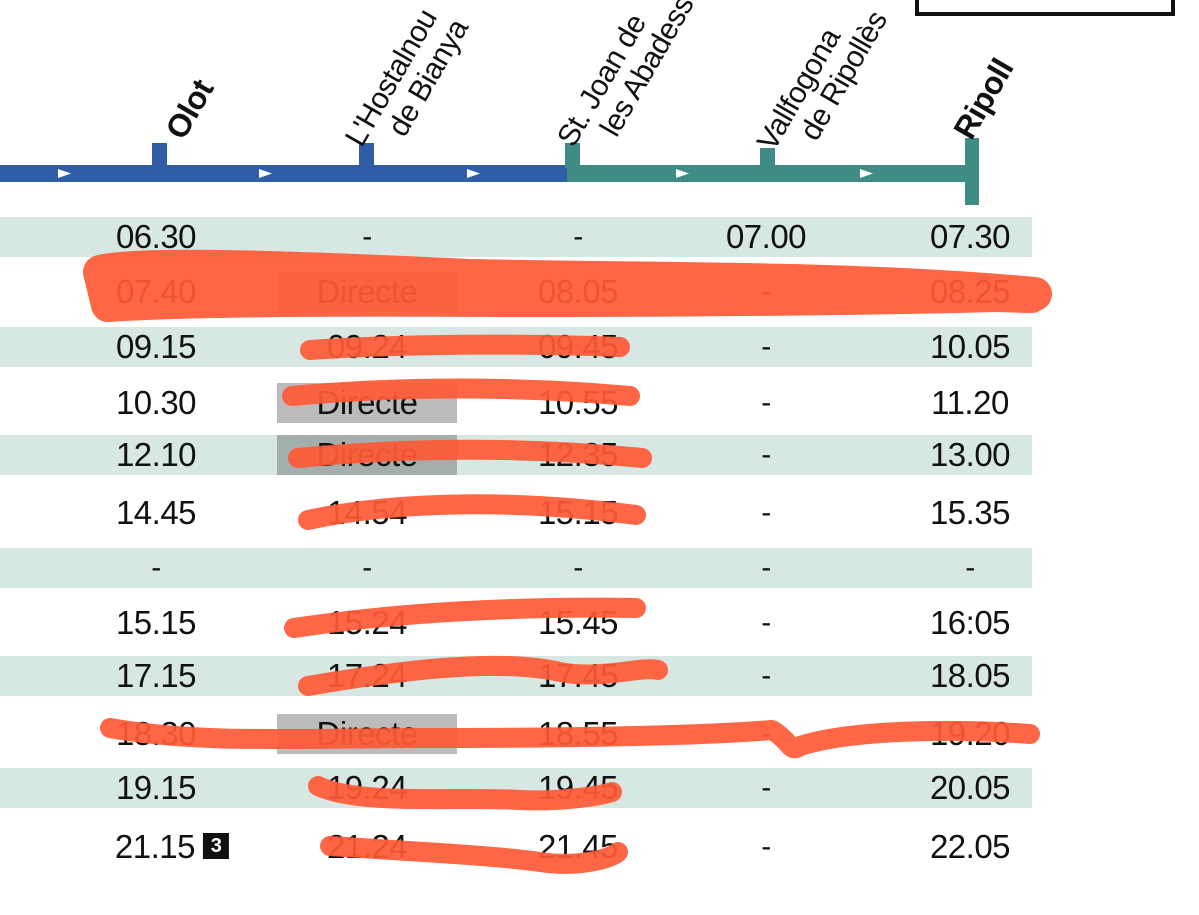 The height and width of the screenshot is (915, 1199). Describe the element at coordinates (1045, 8) in the screenshot. I see `corner-box` at that location.